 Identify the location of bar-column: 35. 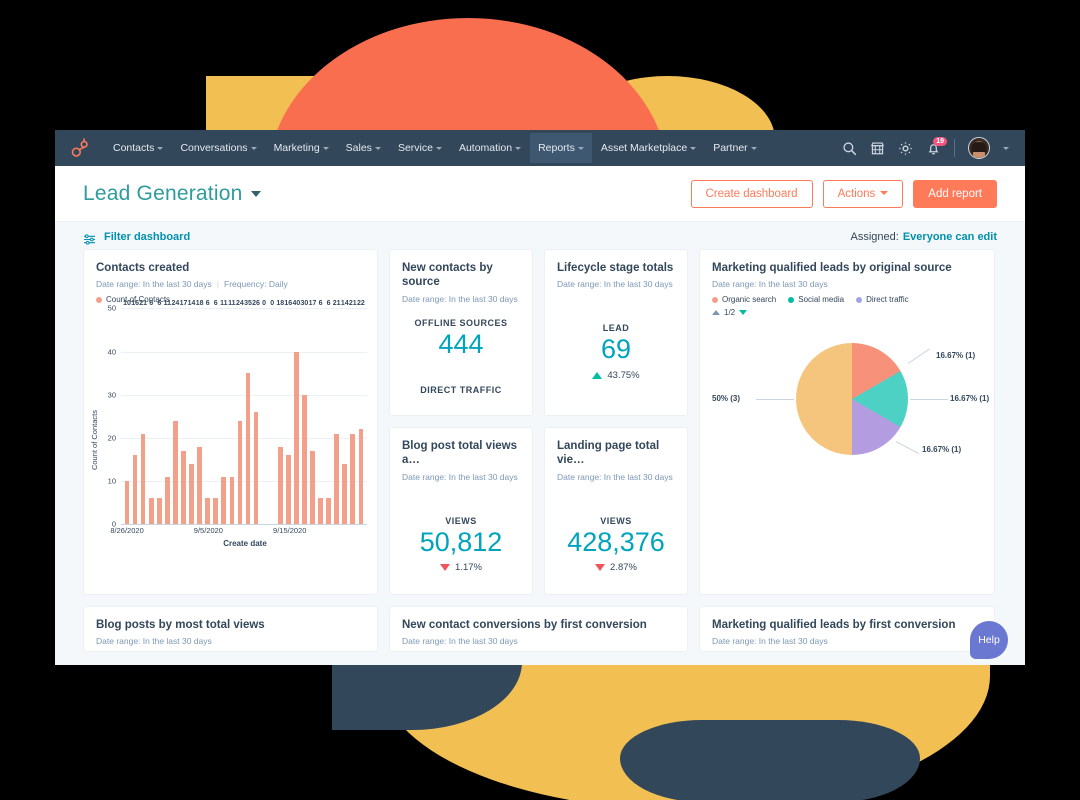
(248, 412).